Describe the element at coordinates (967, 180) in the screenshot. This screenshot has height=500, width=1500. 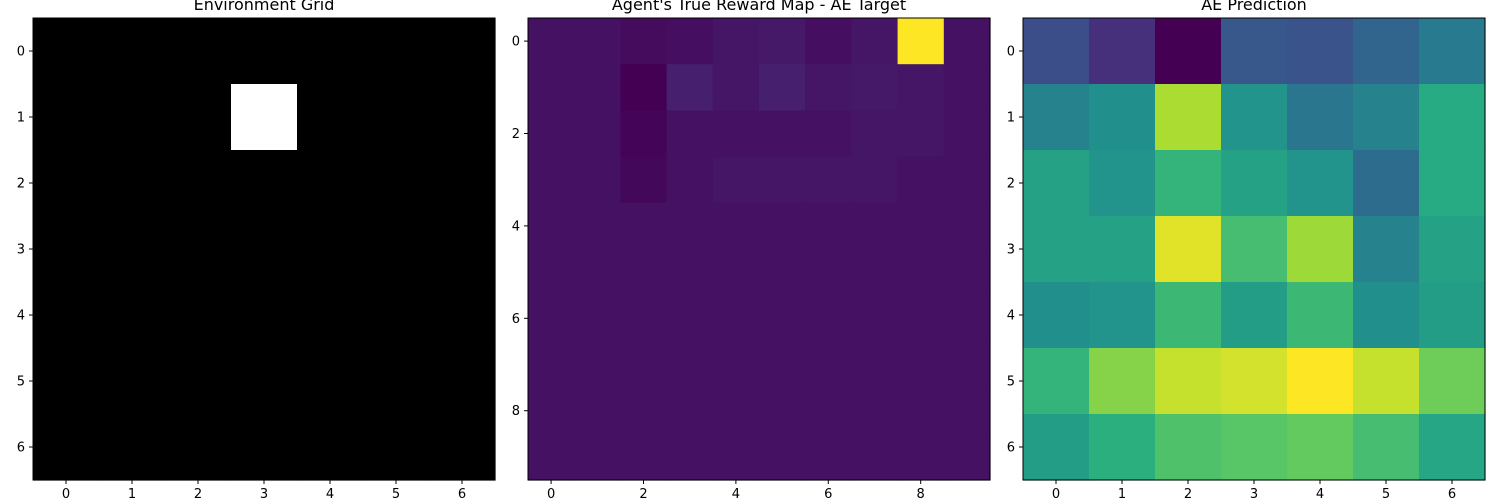
I see `reward-cell-r3-c9` at that location.